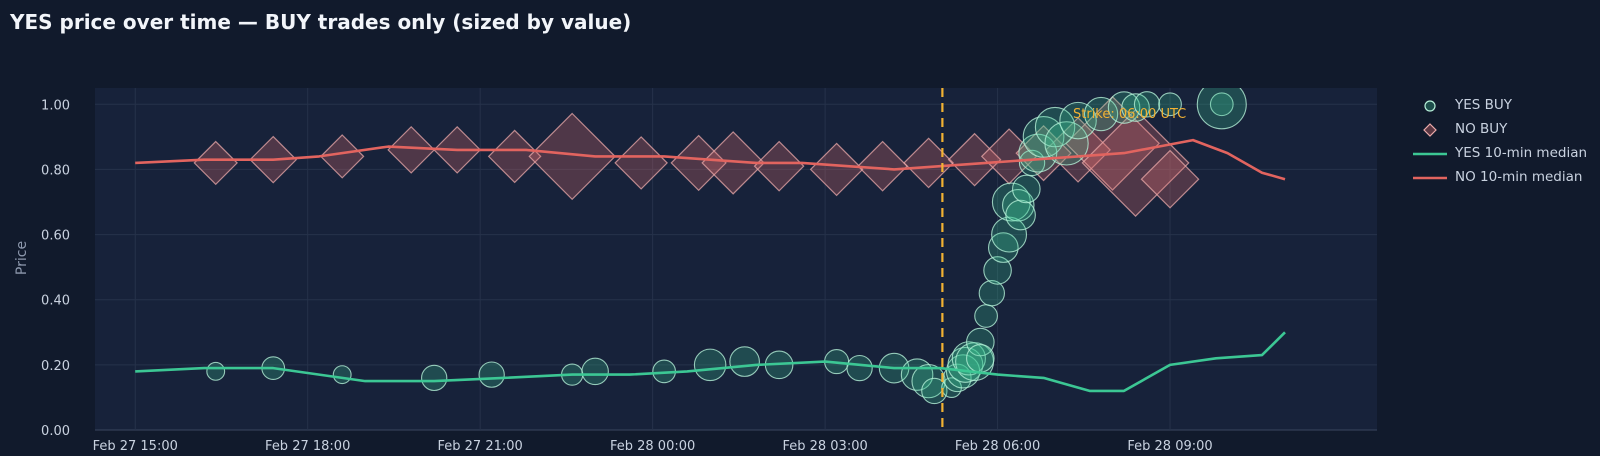 This screenshot has width=1600, height=456. What do you see at coordinates (1430, 106) in the screenshot?
I see `yes-buy-legend-icon` at bounding box center [1430, 106].